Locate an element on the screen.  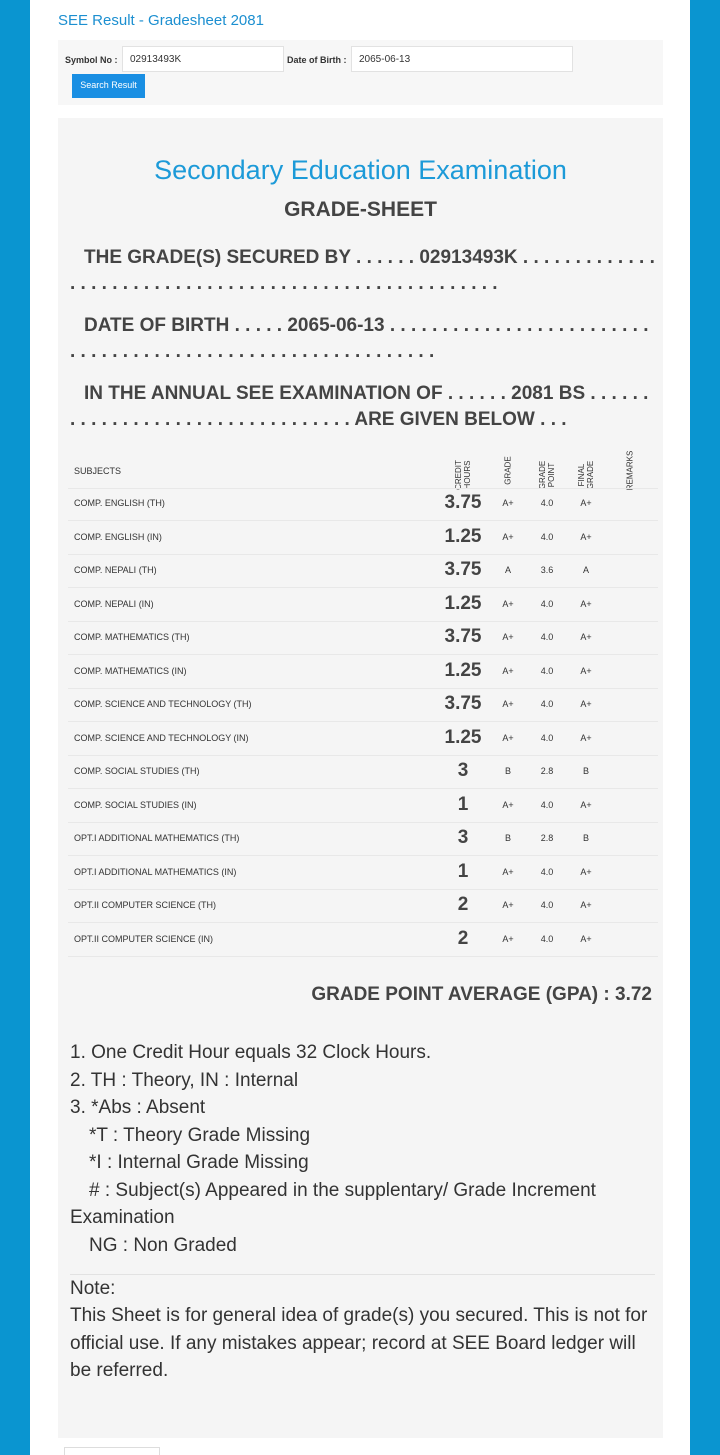
bottom-button is located at coordinates (112, 1451).